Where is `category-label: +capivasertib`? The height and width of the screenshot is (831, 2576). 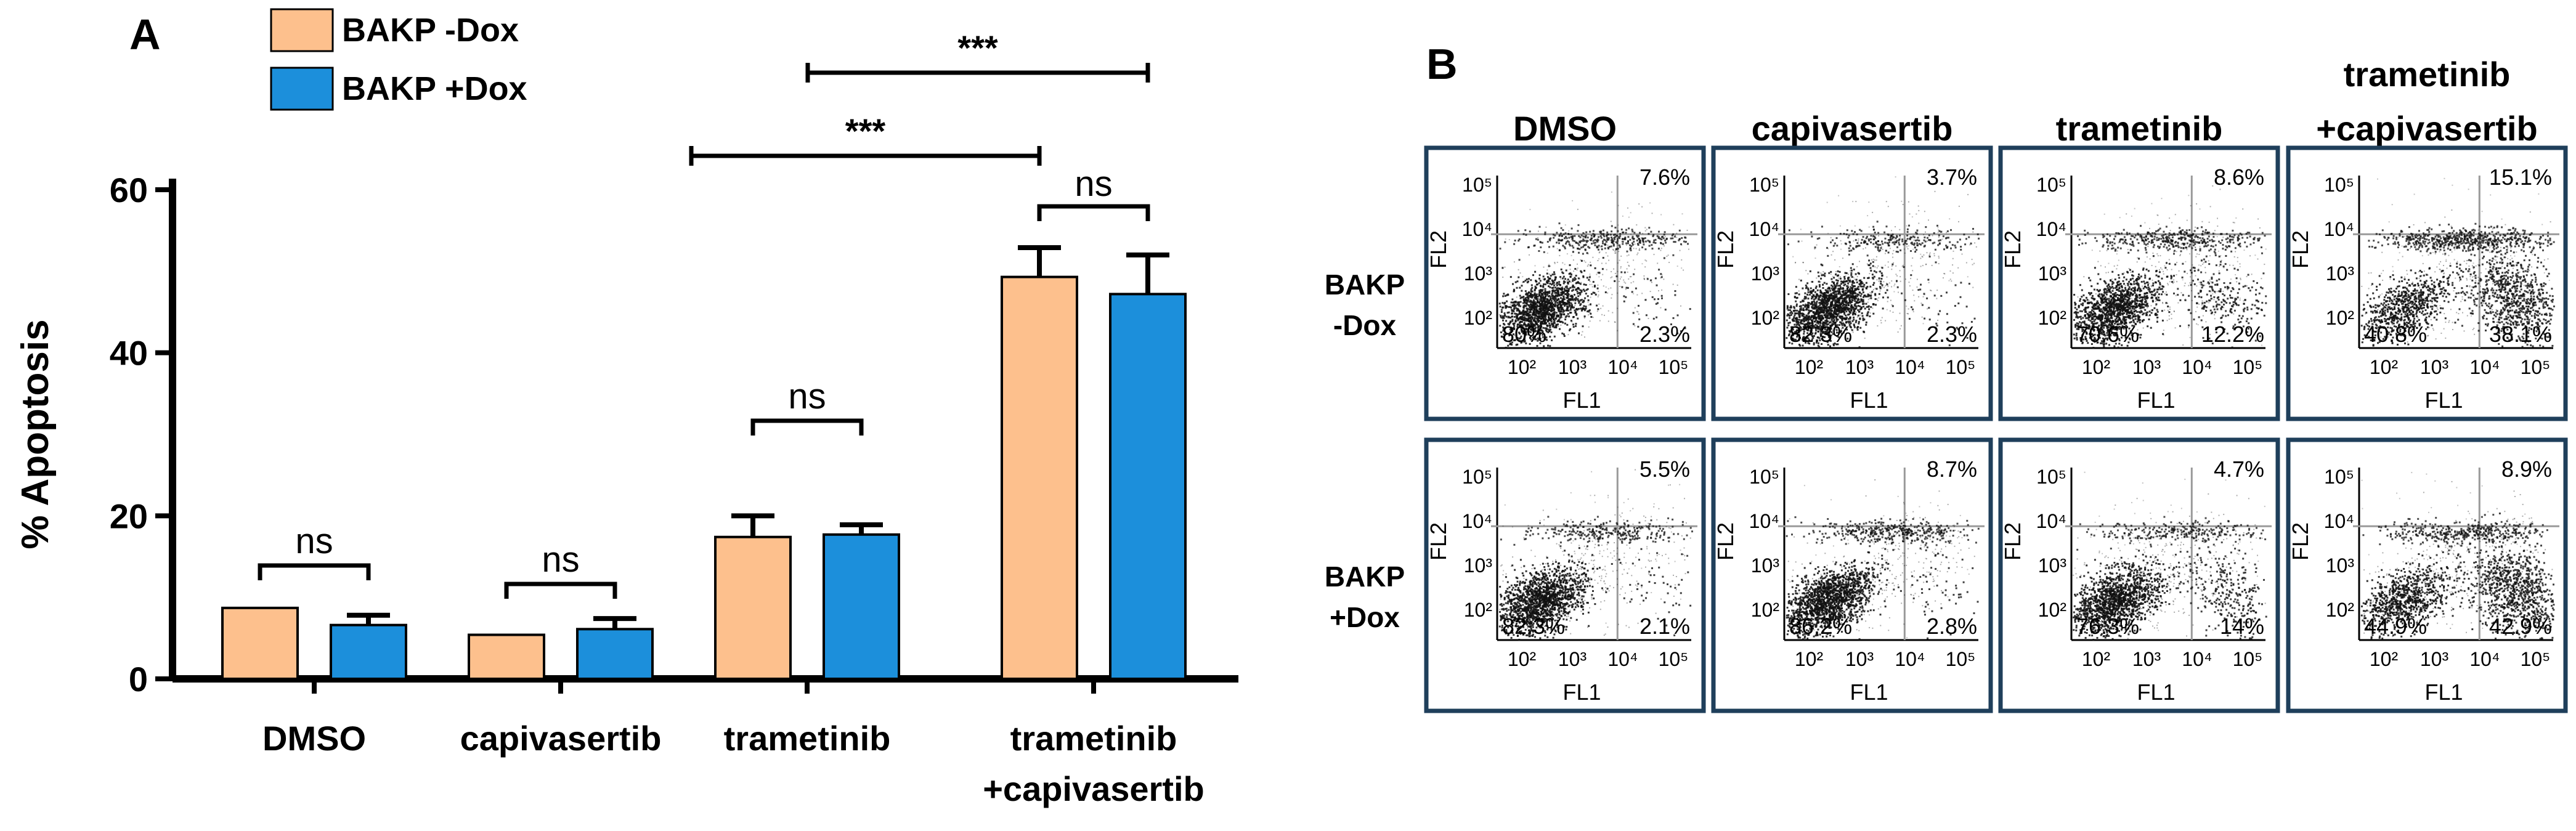
category-label: +capivasertib is located at coordinates (1094, 788).